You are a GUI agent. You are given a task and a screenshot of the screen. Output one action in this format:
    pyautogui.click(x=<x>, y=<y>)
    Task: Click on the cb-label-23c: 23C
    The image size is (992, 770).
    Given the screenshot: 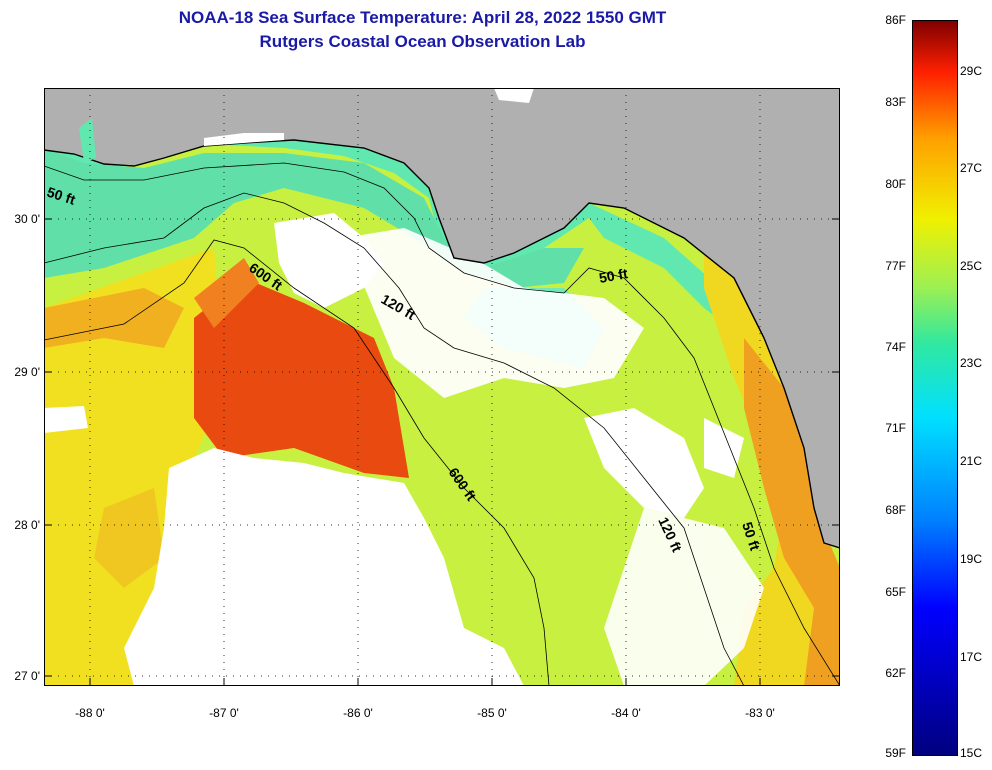 What is the action you would take?
    pyautogui.click(x=971, y=363)
    